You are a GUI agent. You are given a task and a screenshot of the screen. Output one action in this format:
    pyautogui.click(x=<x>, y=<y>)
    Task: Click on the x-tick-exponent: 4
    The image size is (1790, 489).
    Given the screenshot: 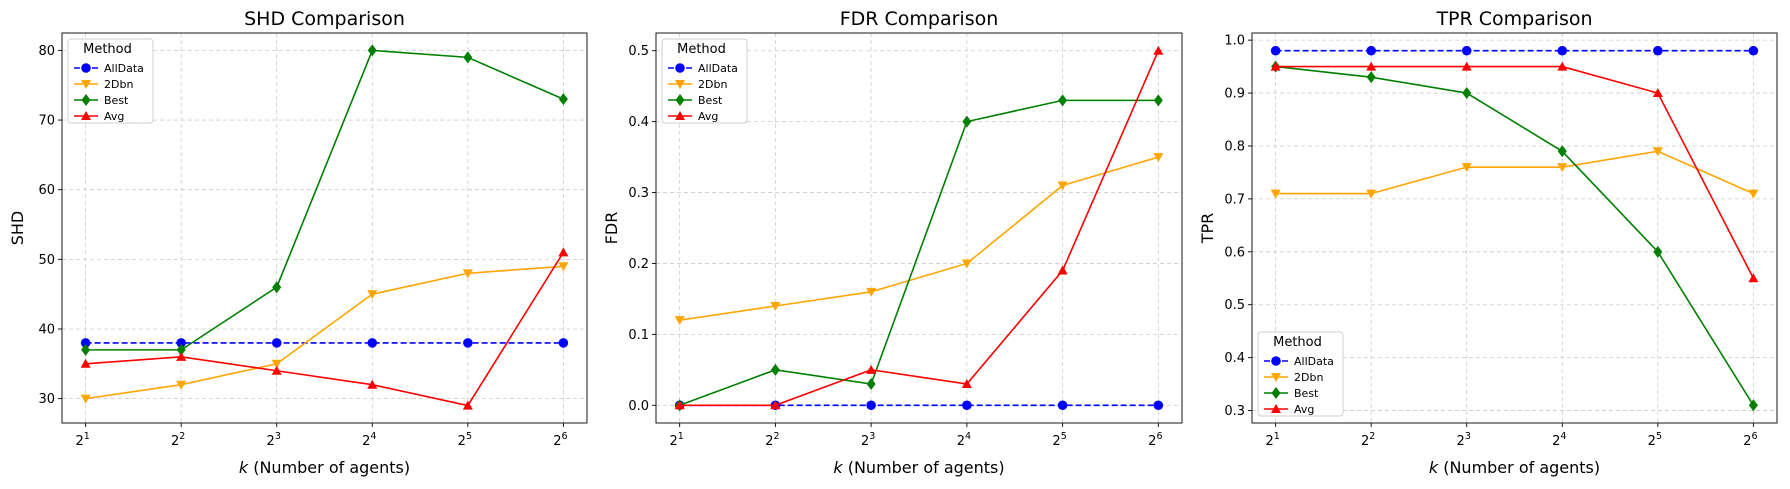 What is the action you would take?
    pyautogui.click(x=968, y=436)
    